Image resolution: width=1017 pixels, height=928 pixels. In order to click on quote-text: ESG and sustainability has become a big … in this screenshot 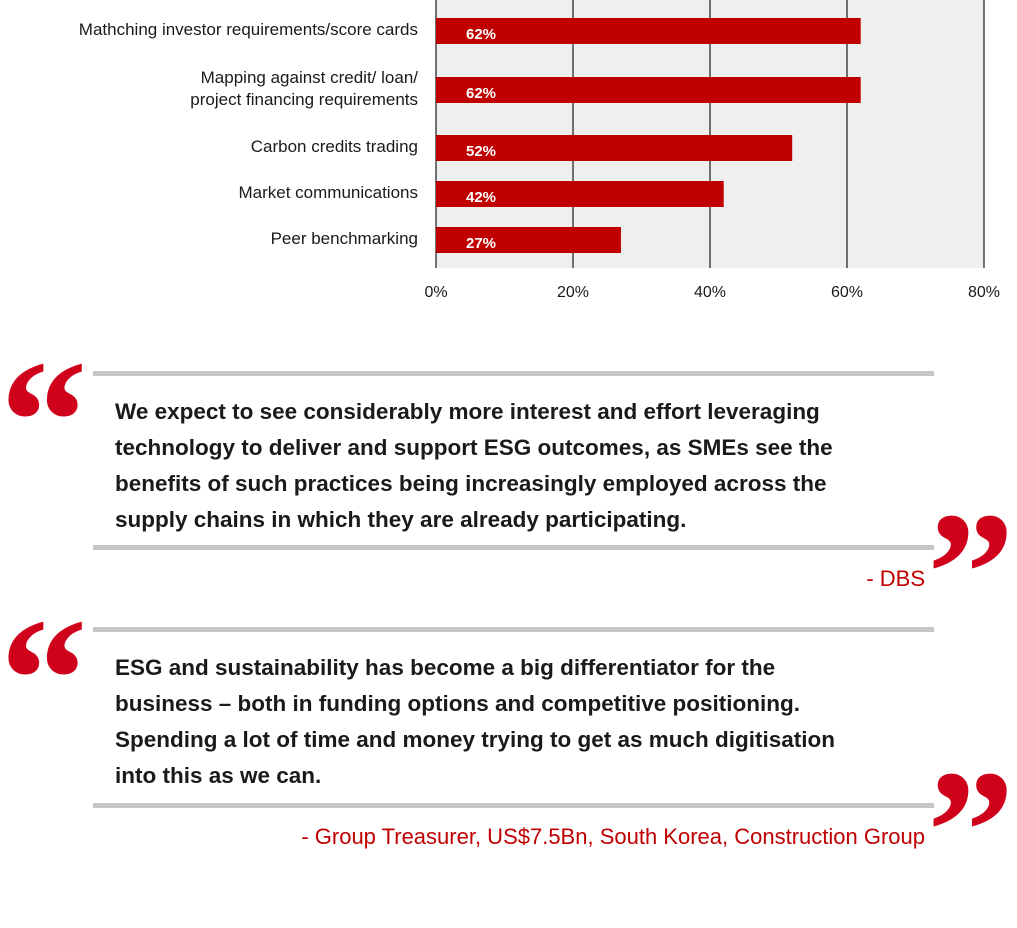, I will do `click(530, 722)`.